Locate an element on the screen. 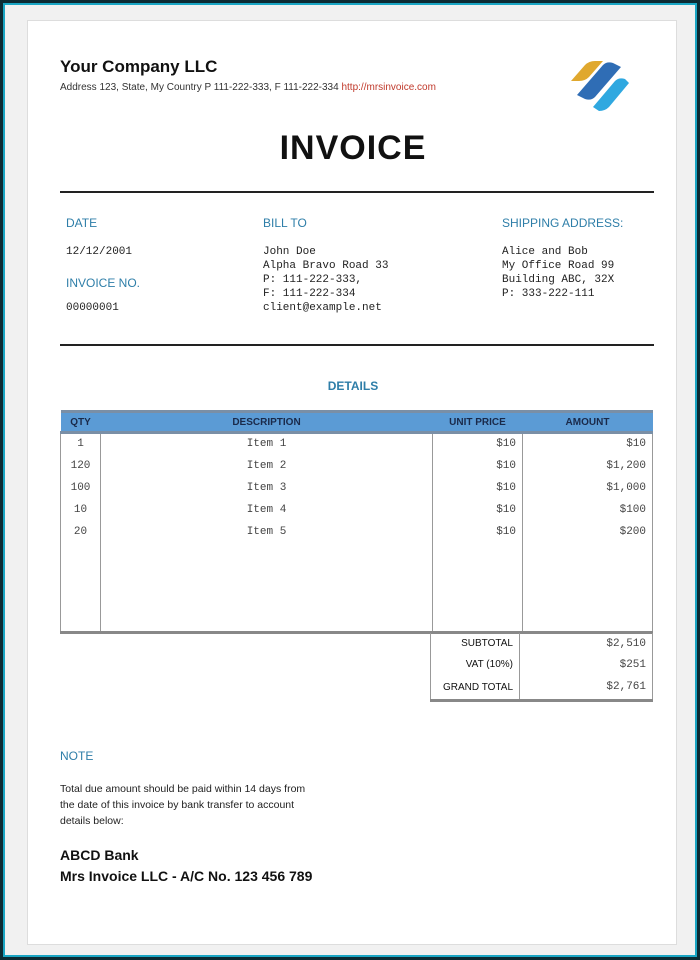 This screenshot has width=700, height=960. description-cell: Item 1 is located at coordinates (266, 443).